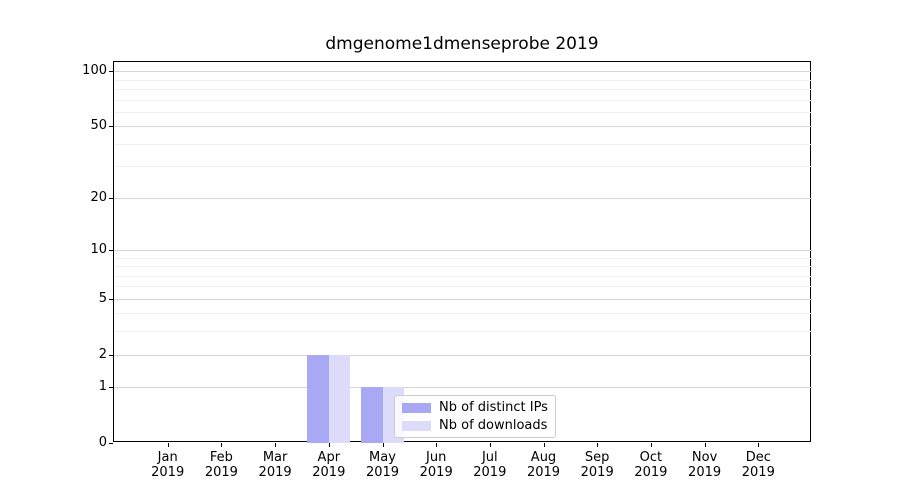  I want to click on x-tick-month: Jun, so click(436, 457).